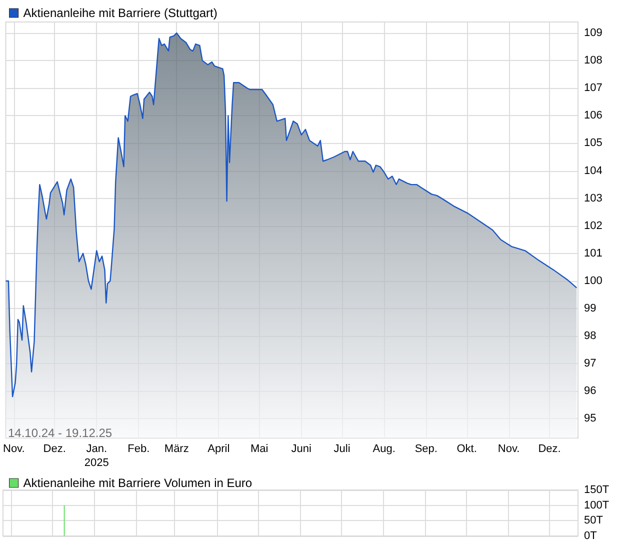  I want to click on y-tick-label: 109, so click(593, 33).